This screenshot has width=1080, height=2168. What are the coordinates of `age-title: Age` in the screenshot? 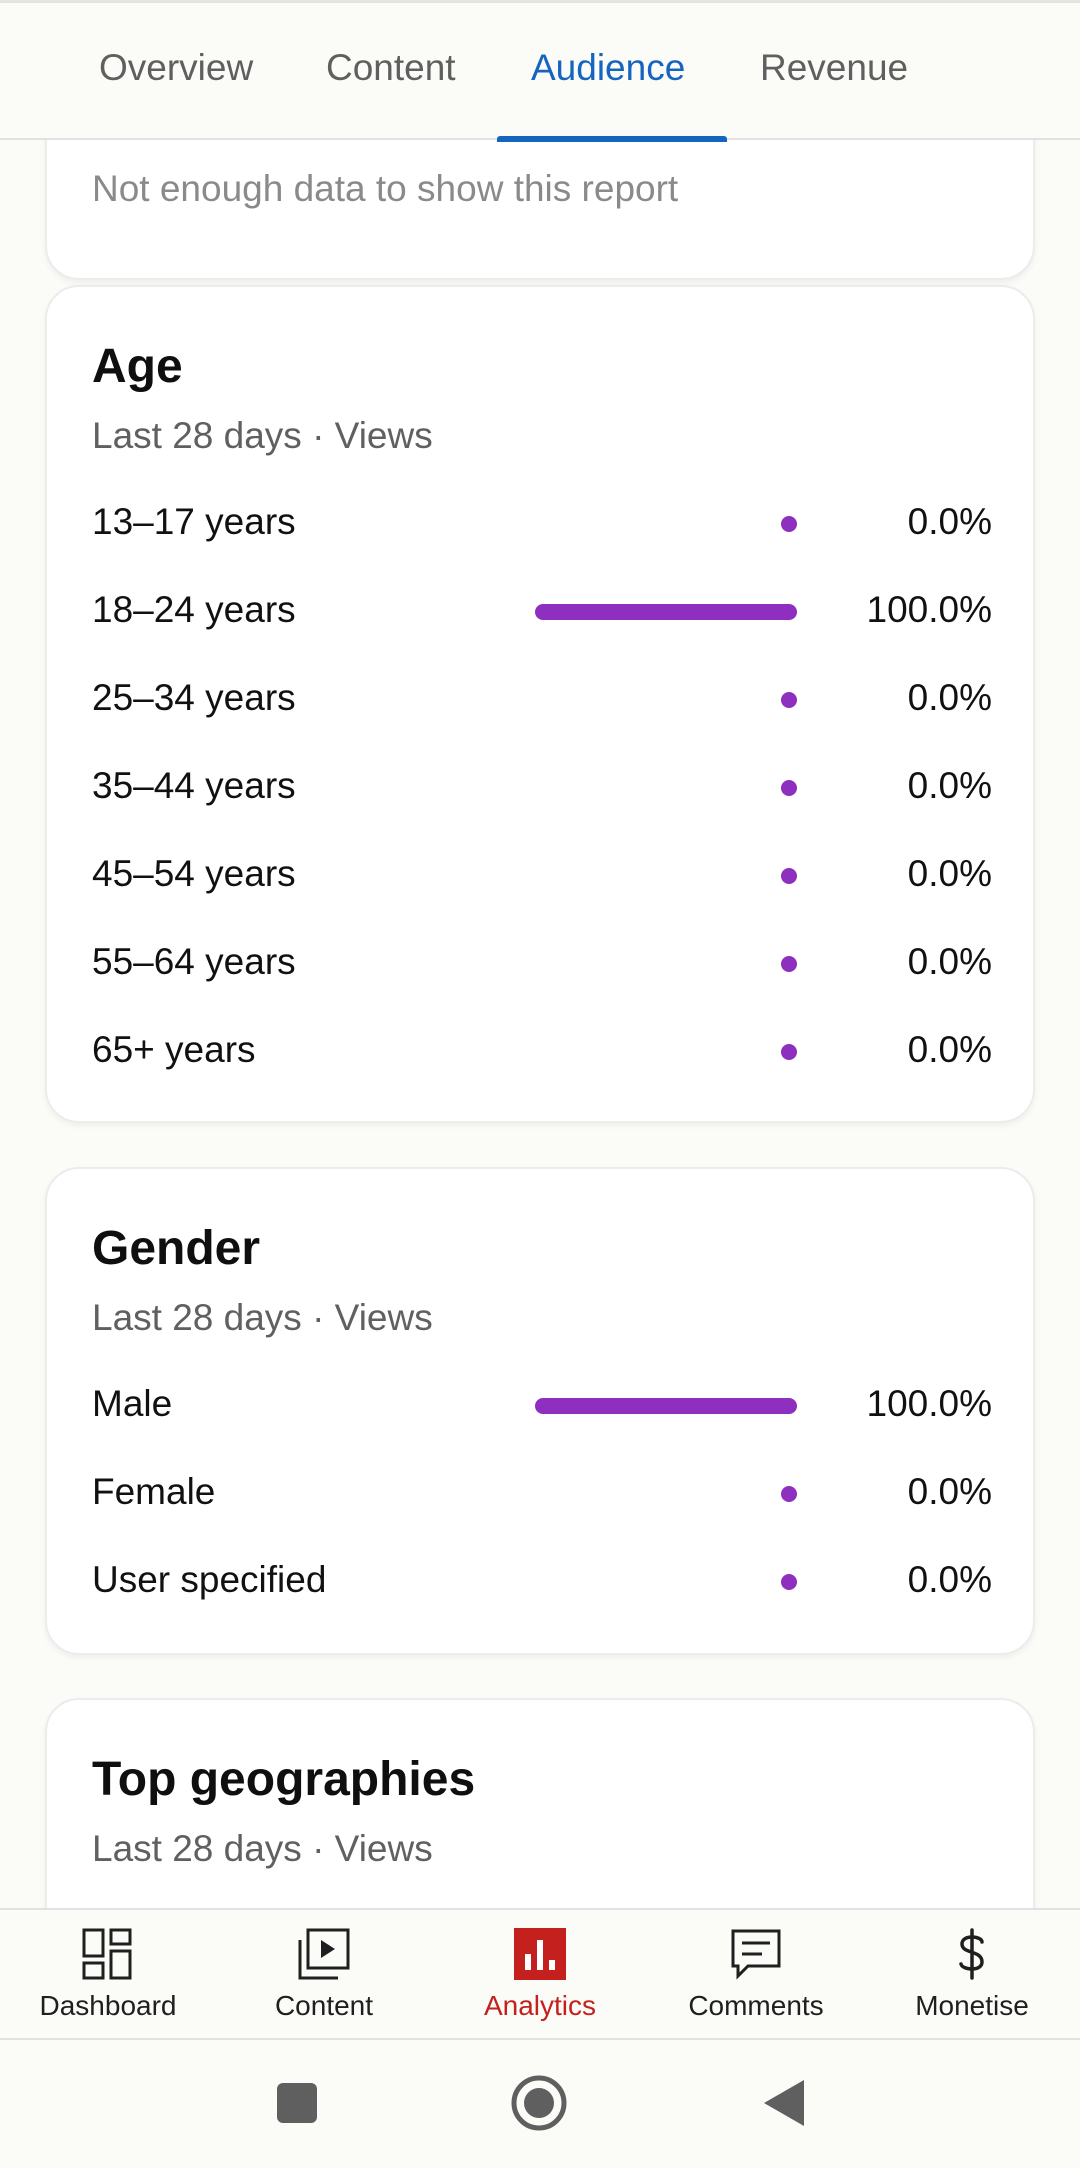 It's located at (137, 366).